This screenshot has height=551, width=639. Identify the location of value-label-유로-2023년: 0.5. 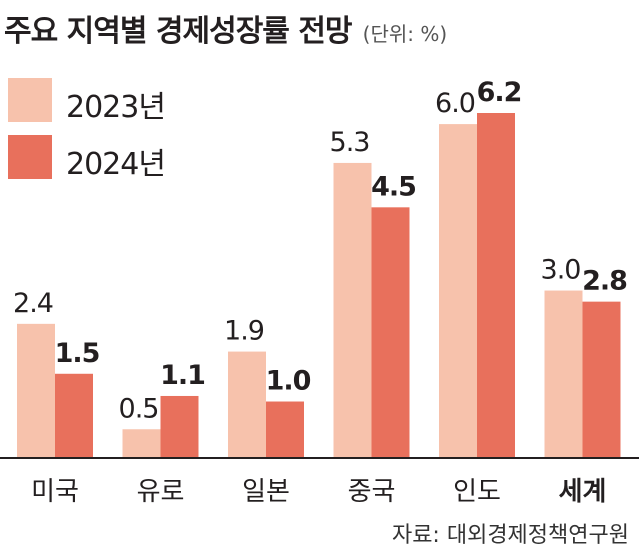
(139, 408).